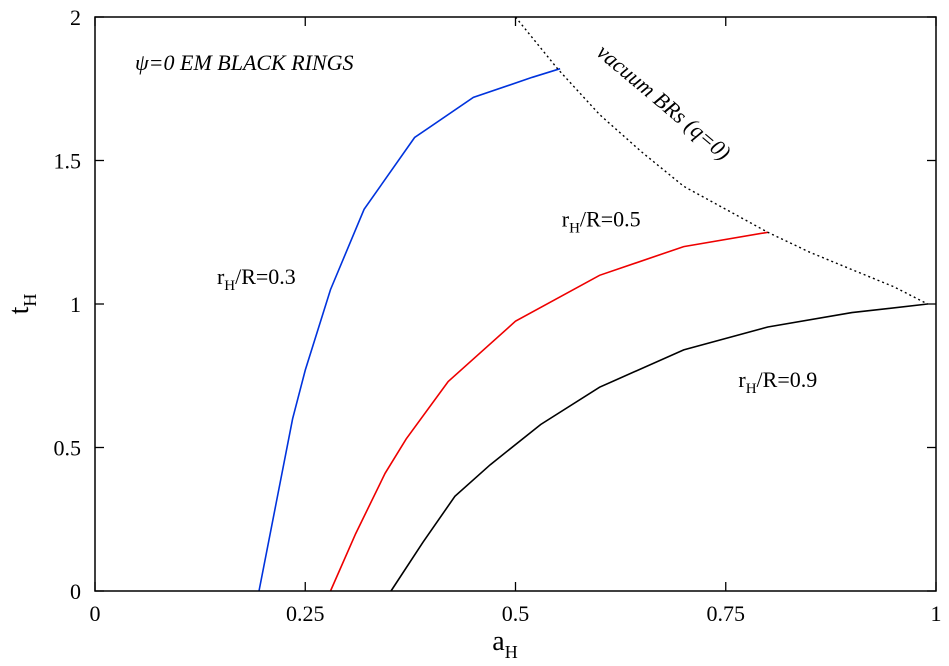 The image size is (949, 666). What do you see at coordinates (68, 448) in the screenshot?
I see `y-tick-label: 0.5` at bounding box center [68, 448].